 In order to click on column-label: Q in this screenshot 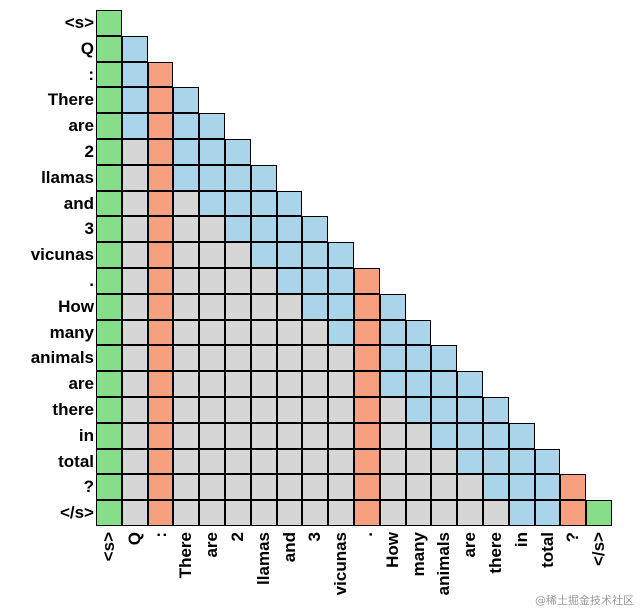, I will do `click(134, 539)`.